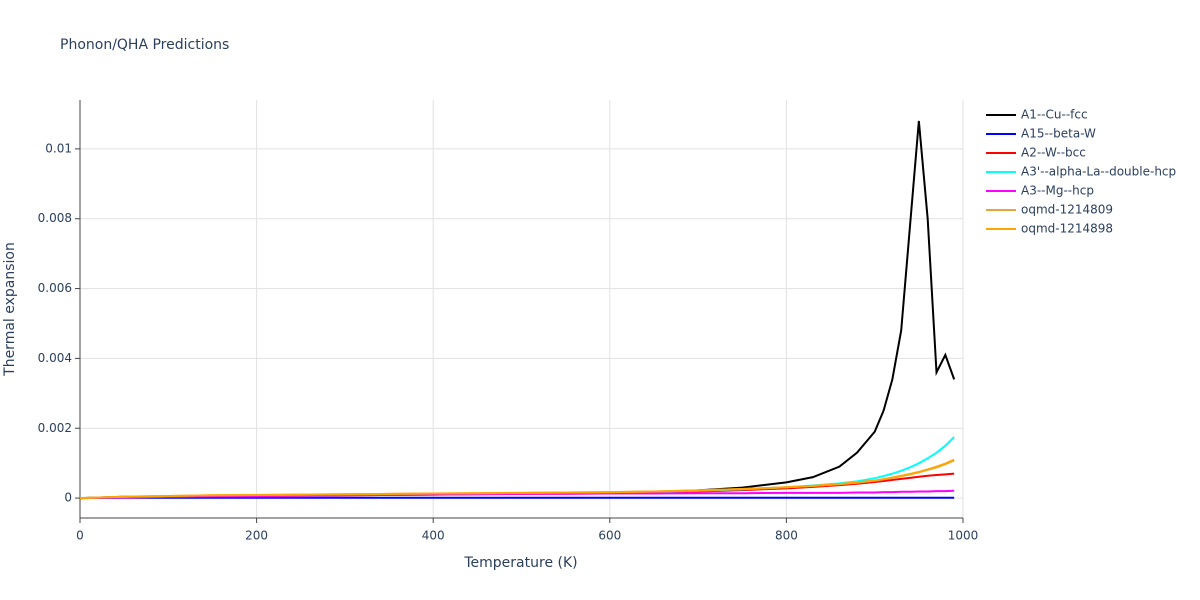 Image resolution: width=1200 pixels, height=600 pixels. Describe the element at coordinates (80, 536) in the screenshot. I see `x-tick-label: 0` at that location.